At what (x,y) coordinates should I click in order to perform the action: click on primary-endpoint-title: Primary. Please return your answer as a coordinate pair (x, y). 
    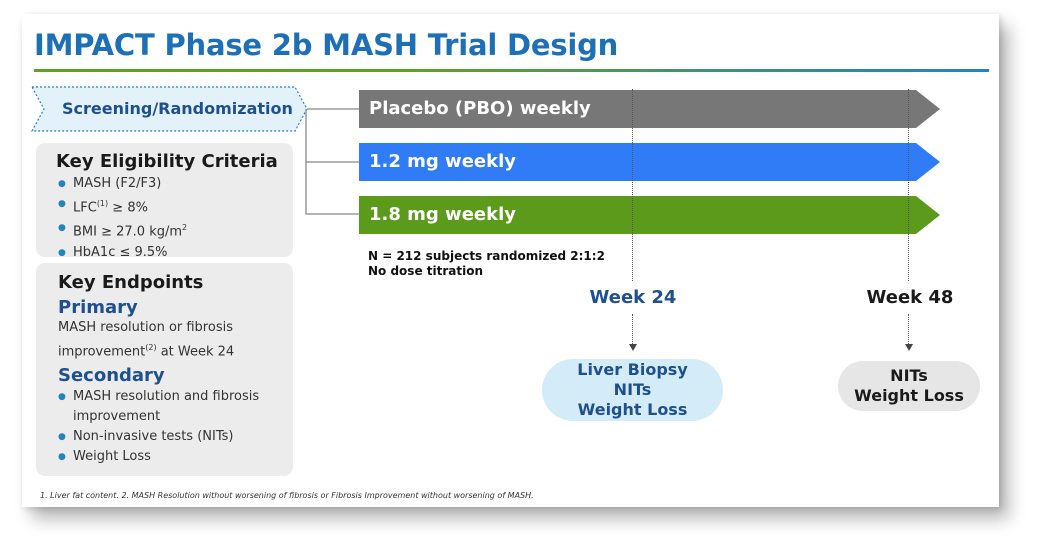
    Looking at the image, I should click on (98, 307).